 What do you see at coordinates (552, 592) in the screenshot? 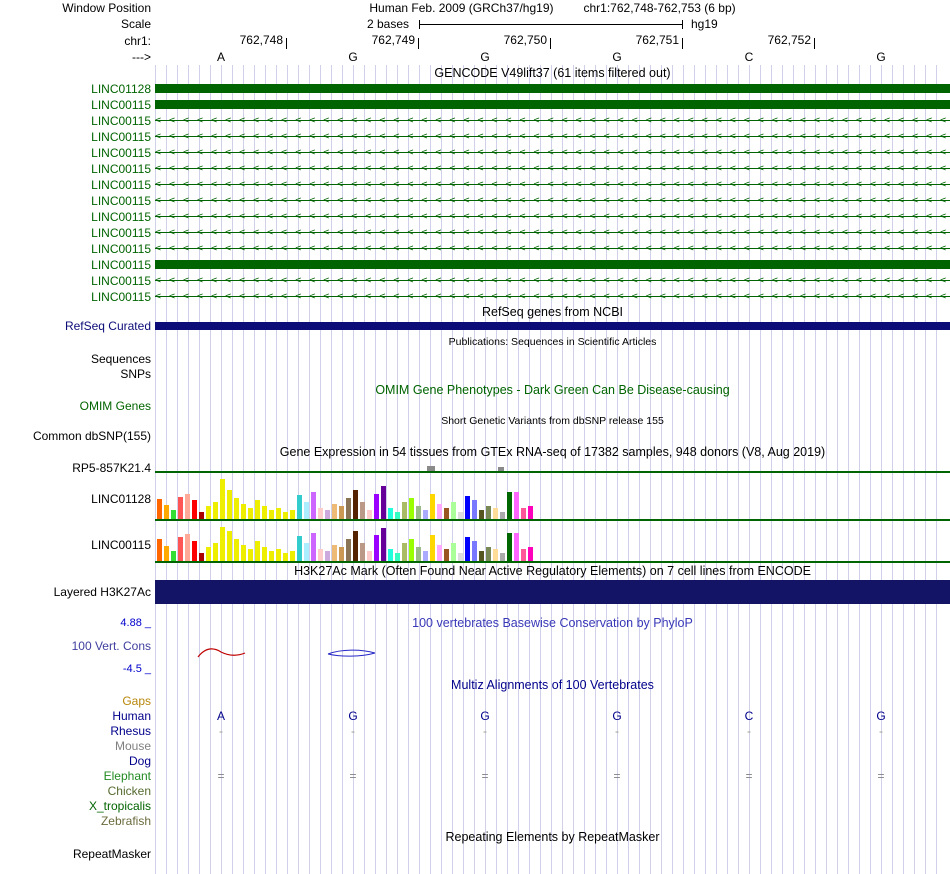
I see `h3k27ac-signal-block` at bounding box center [552, 592].